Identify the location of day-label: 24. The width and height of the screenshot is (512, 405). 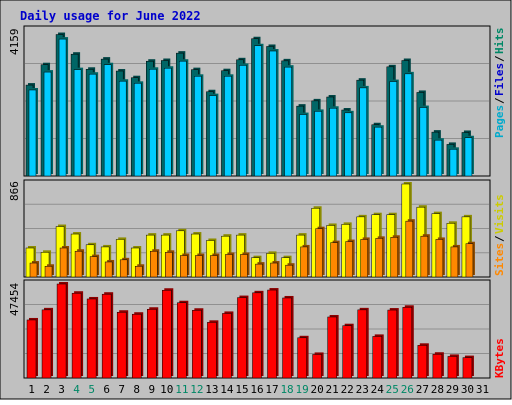
(378, 389).